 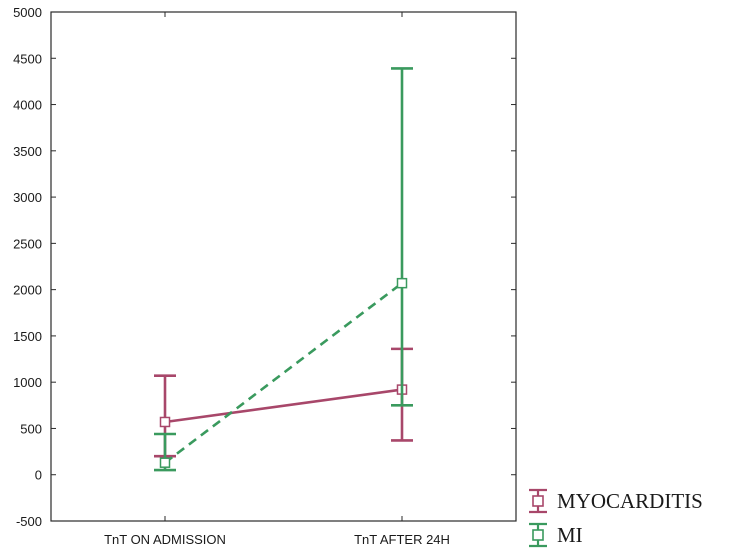 What do you see at coordinates (38, 475) in the screenshot?
I see `y-tick-label: 0` at bounding box center [38, 475].